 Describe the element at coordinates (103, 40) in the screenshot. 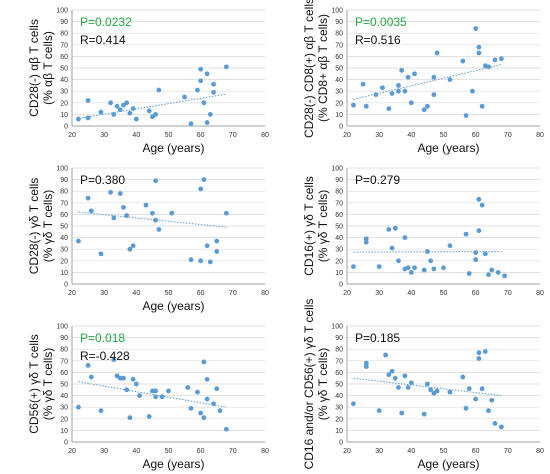

I see `stat-annotation: R=0.414` at that location.